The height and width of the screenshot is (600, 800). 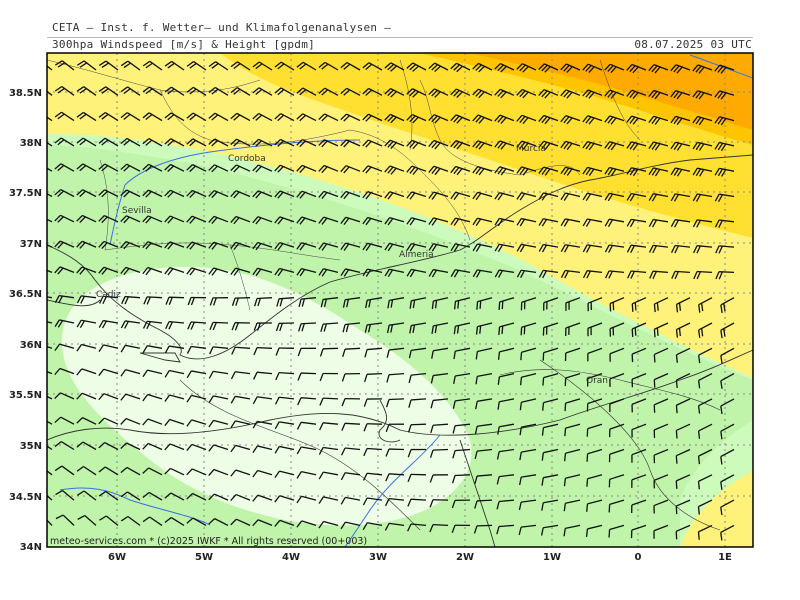 I want to click on lat-label: 35.5N, so click(x=25, y=395).